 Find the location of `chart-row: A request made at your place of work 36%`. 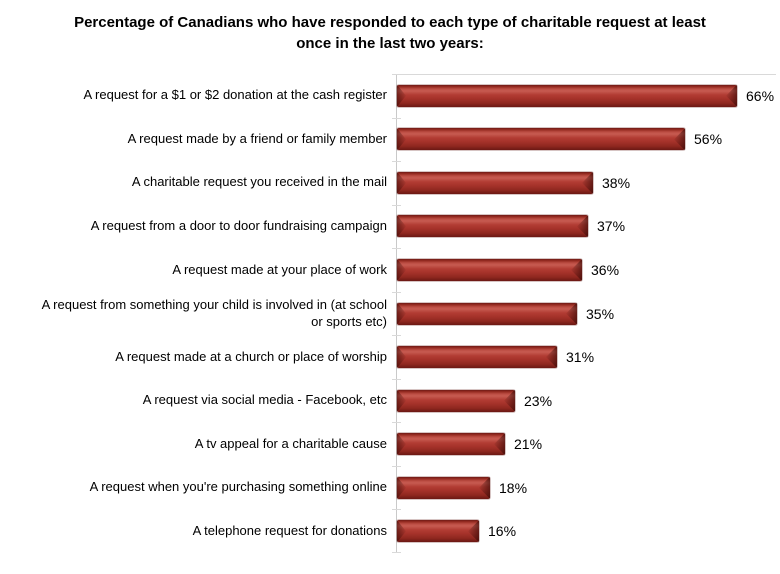

chart-row: A request made at your place of work 36% is located at coordinates (390, 270).